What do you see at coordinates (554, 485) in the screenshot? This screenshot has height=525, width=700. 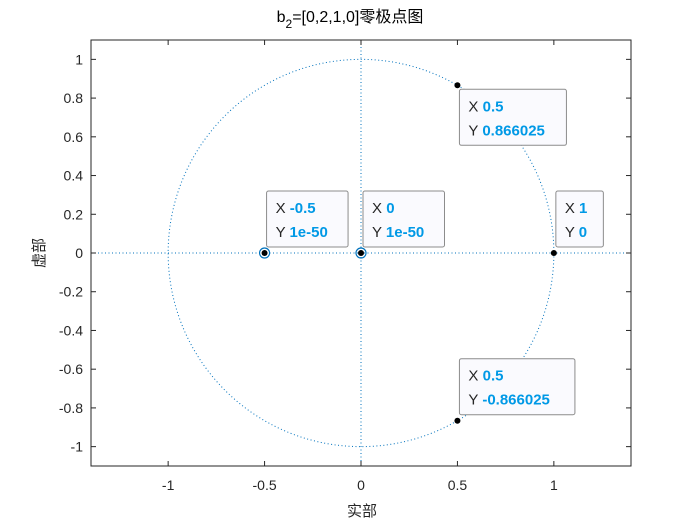 I see `x-tick-label: 1` at bounding box center [554, 485].